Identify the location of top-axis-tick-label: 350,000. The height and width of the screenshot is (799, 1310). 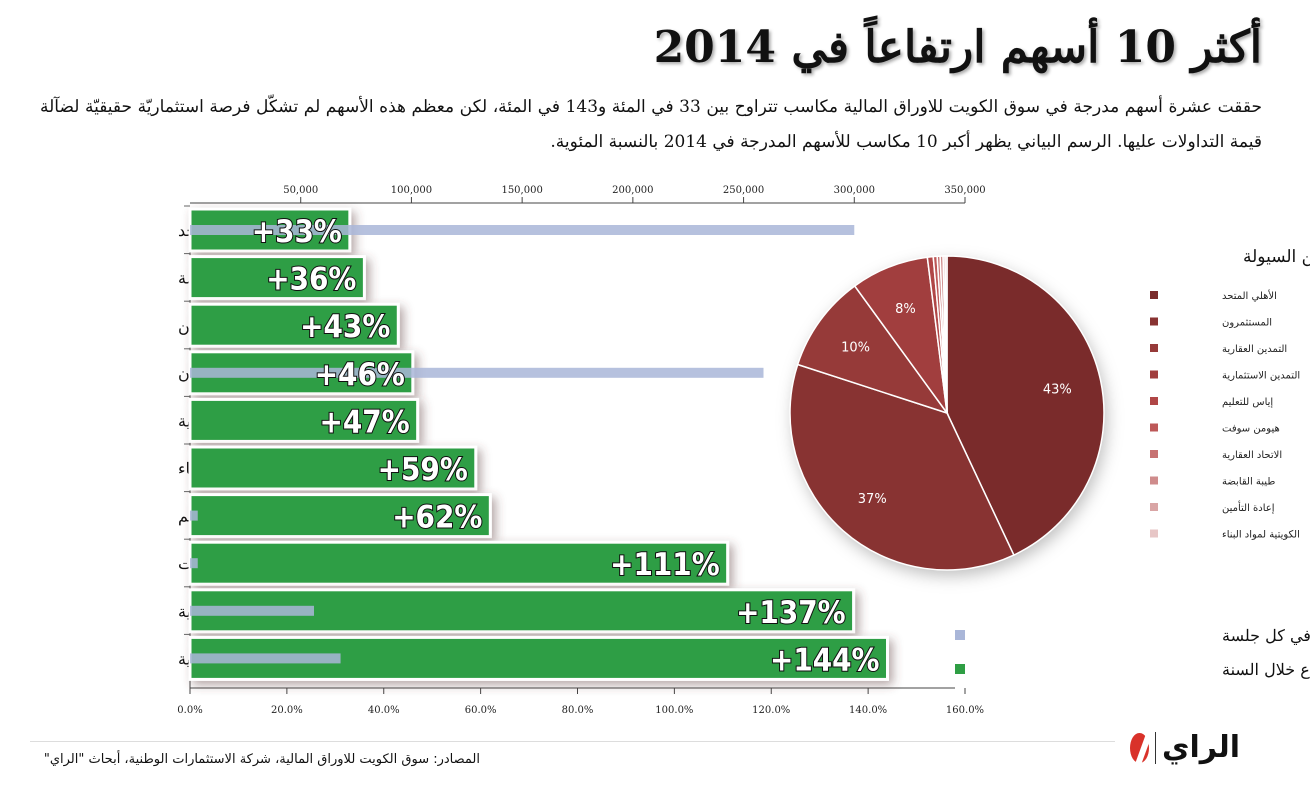
(964, 190).